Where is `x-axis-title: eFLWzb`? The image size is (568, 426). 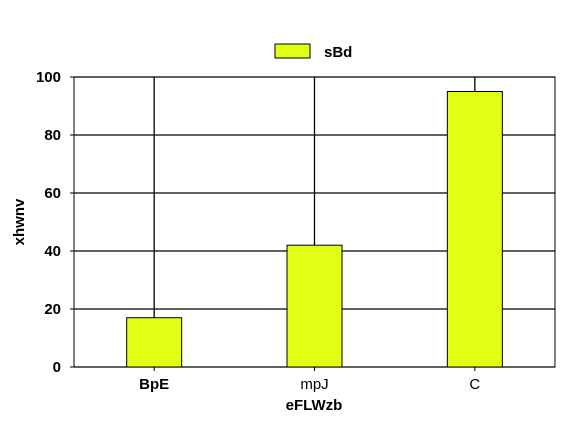
x-axis-title: eFLWzb is located at coordinates (314, 405).